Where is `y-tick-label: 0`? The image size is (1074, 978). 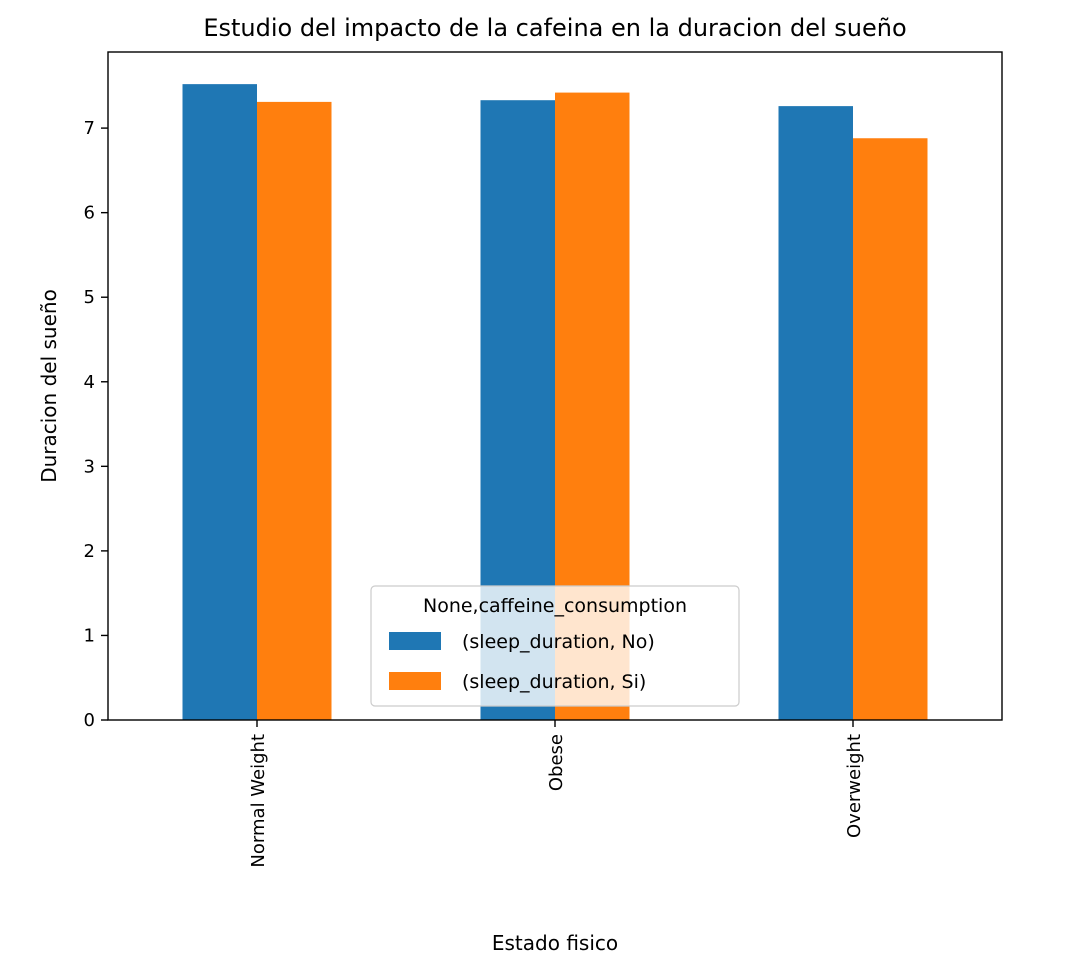
y-tick-label: 0 is located at coordinates (89, 720).